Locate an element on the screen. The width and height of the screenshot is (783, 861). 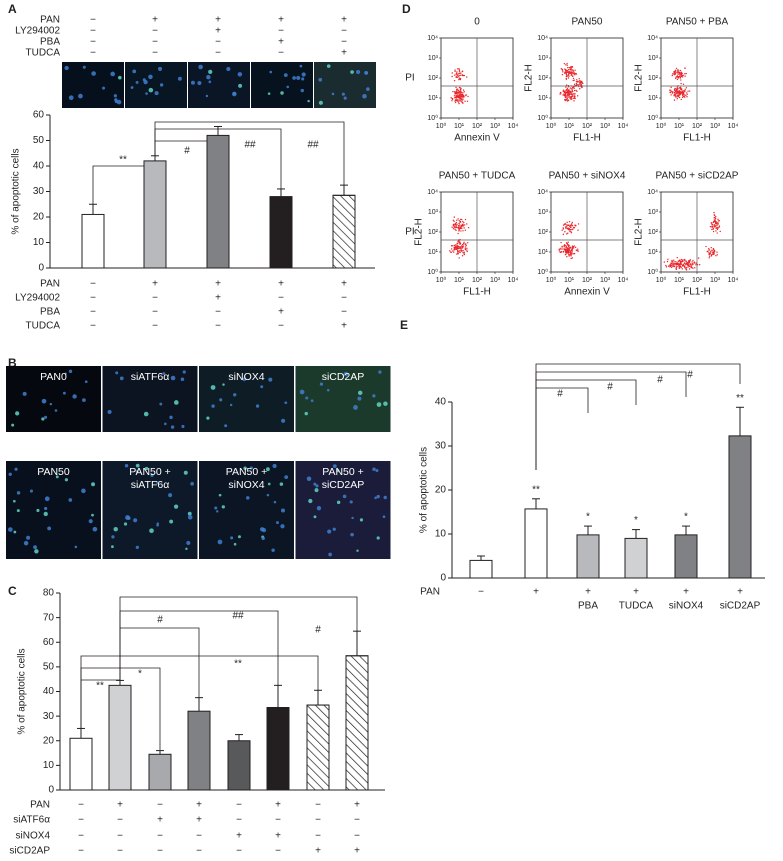
significance-bracket is located at coordinates (562, 428).